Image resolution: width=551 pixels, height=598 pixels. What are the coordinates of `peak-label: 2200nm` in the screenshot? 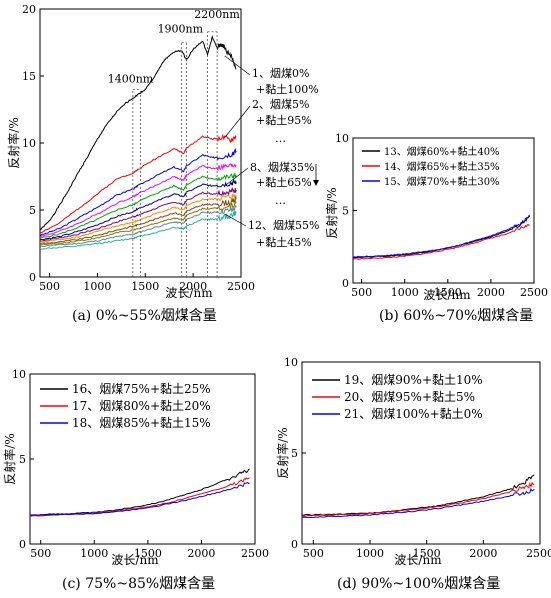 It's located at (217, 14).